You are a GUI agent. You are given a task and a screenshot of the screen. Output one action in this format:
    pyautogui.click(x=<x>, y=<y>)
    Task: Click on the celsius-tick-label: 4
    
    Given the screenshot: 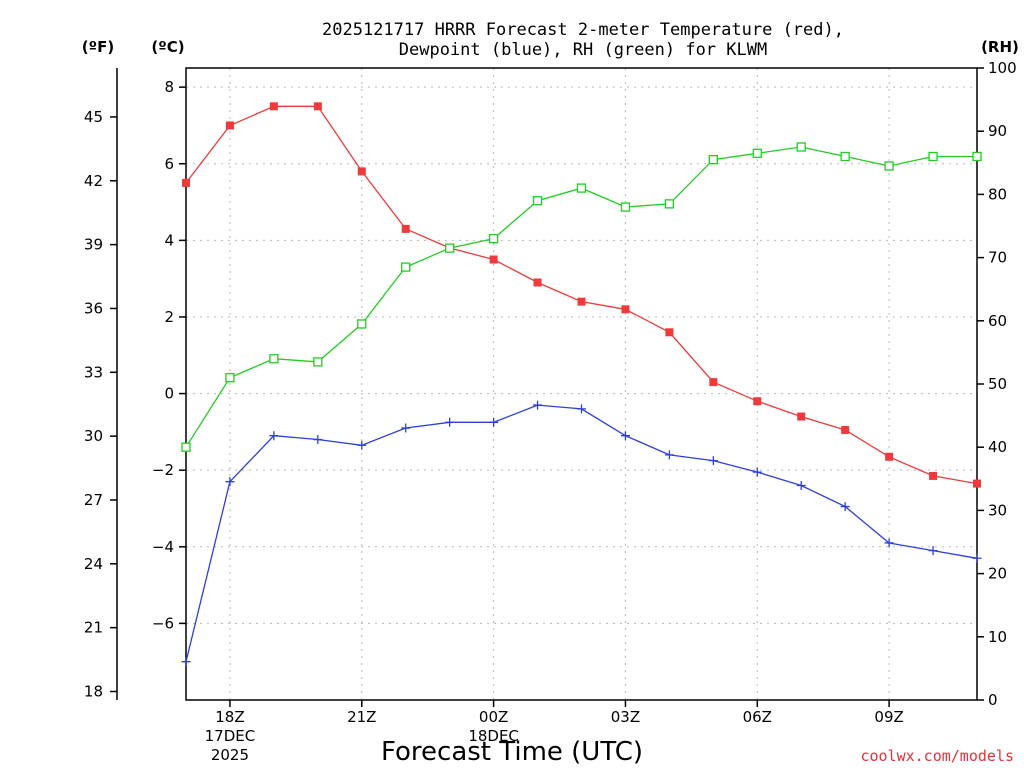 What is the action you would take?
    pyautogui.click(x=169, y=240)
    